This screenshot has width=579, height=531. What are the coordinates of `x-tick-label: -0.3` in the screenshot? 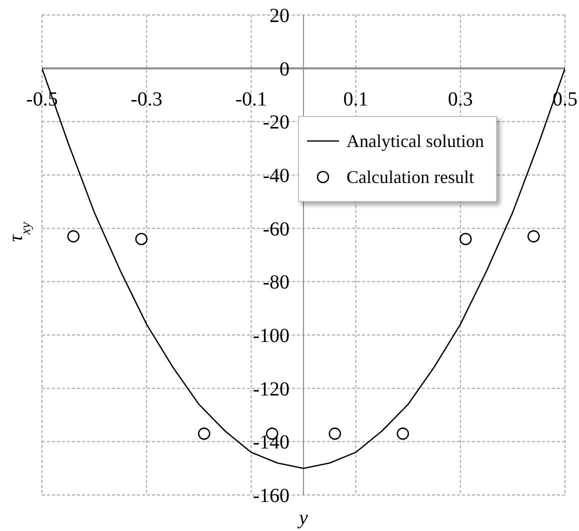 It's located at (146, 99).